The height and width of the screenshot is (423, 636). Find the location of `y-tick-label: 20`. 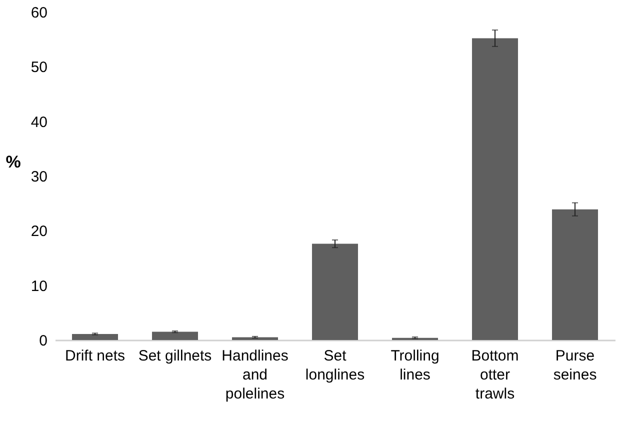

y-tick-label: 20 is located at coordinates (39, 231).